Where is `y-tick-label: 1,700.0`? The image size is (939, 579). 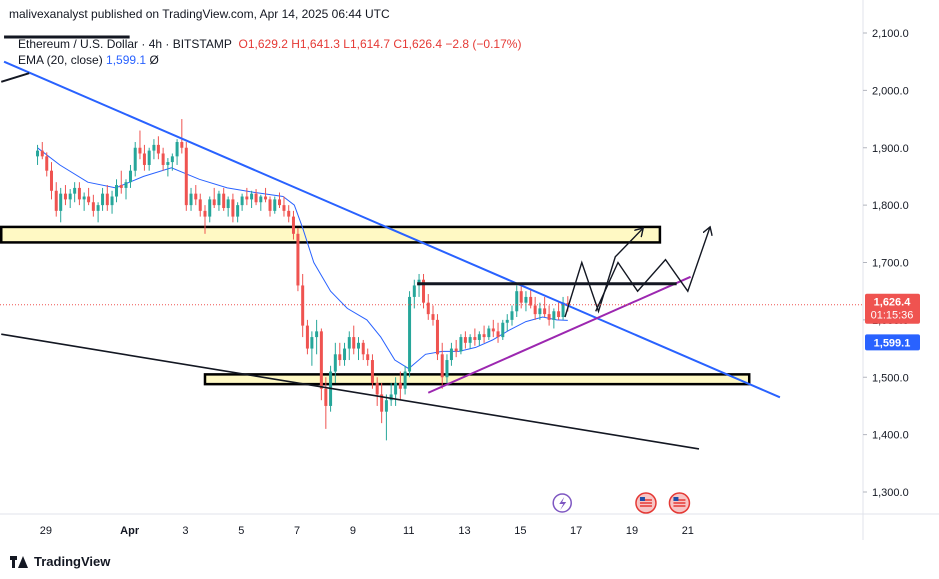
y-tick-label: 1,700.0 is located at coordinates (890, 264).